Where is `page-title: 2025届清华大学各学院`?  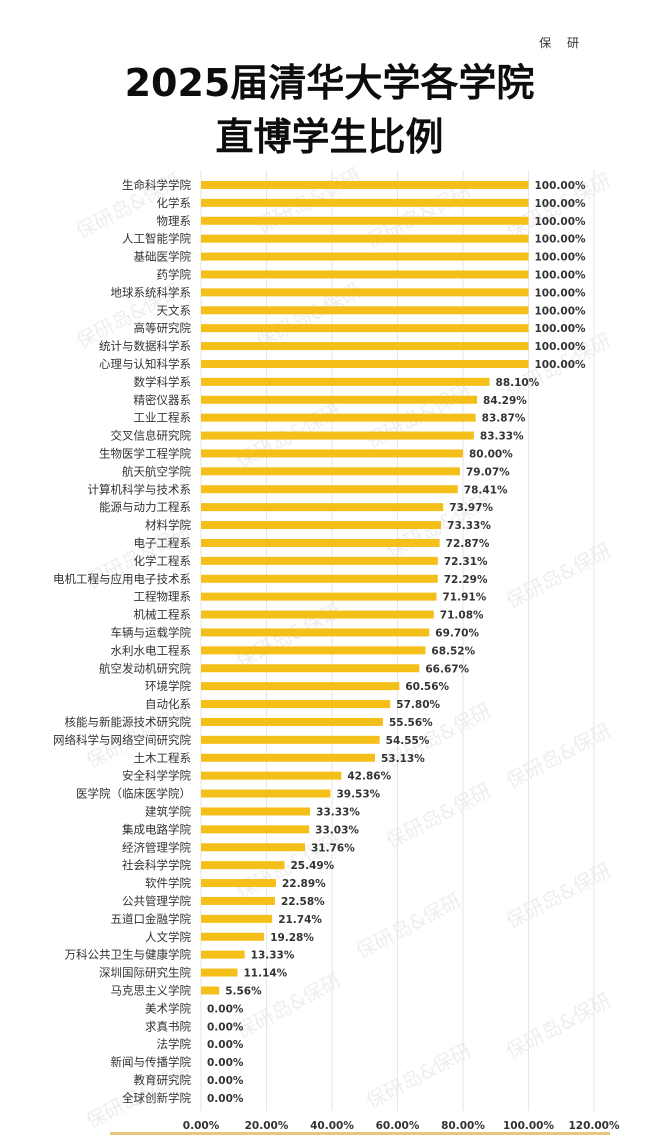 page-title: 2025届清华大学各学院 is located at coordinates (329, 83).